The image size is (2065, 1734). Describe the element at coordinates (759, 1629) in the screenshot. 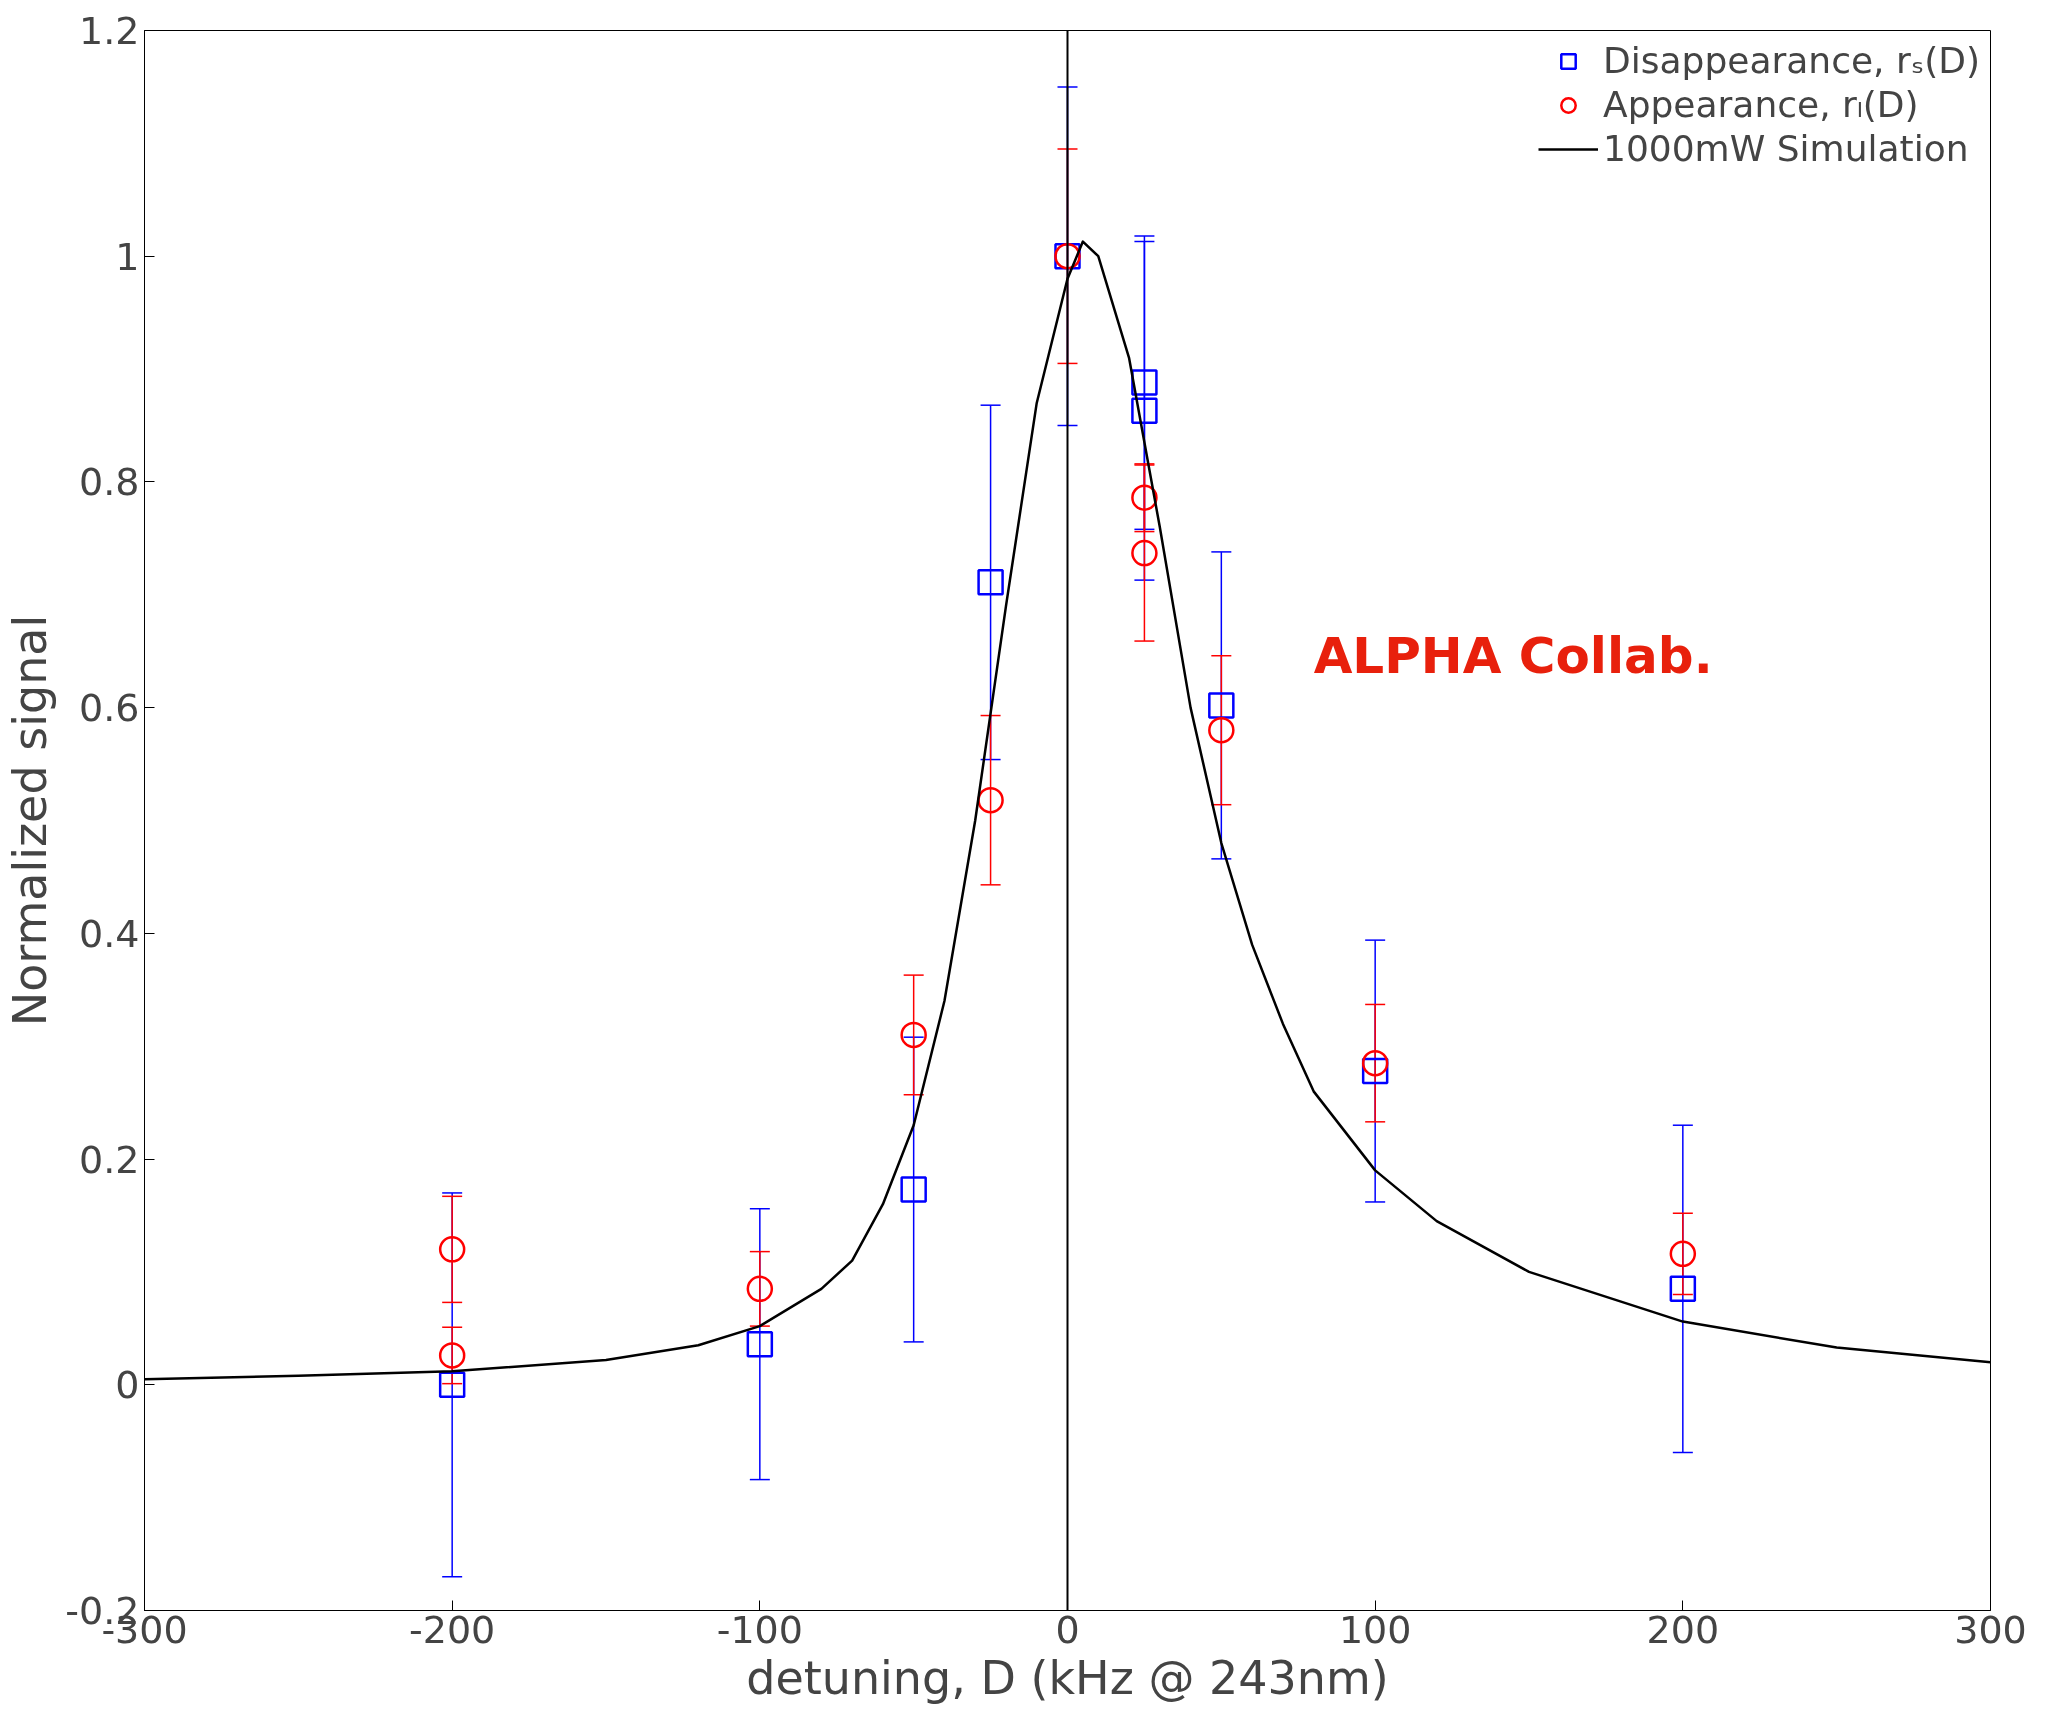

I see `x-tick-label: -100` at that location.